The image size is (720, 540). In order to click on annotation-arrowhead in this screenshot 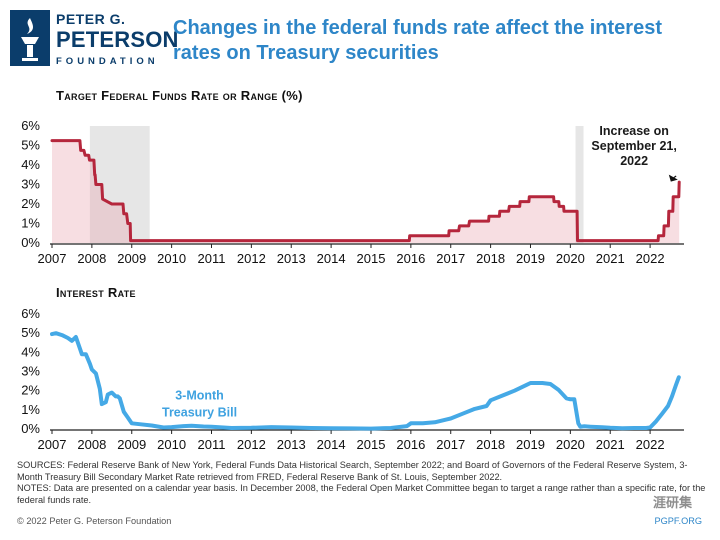, I will do `click(673, 178)`.